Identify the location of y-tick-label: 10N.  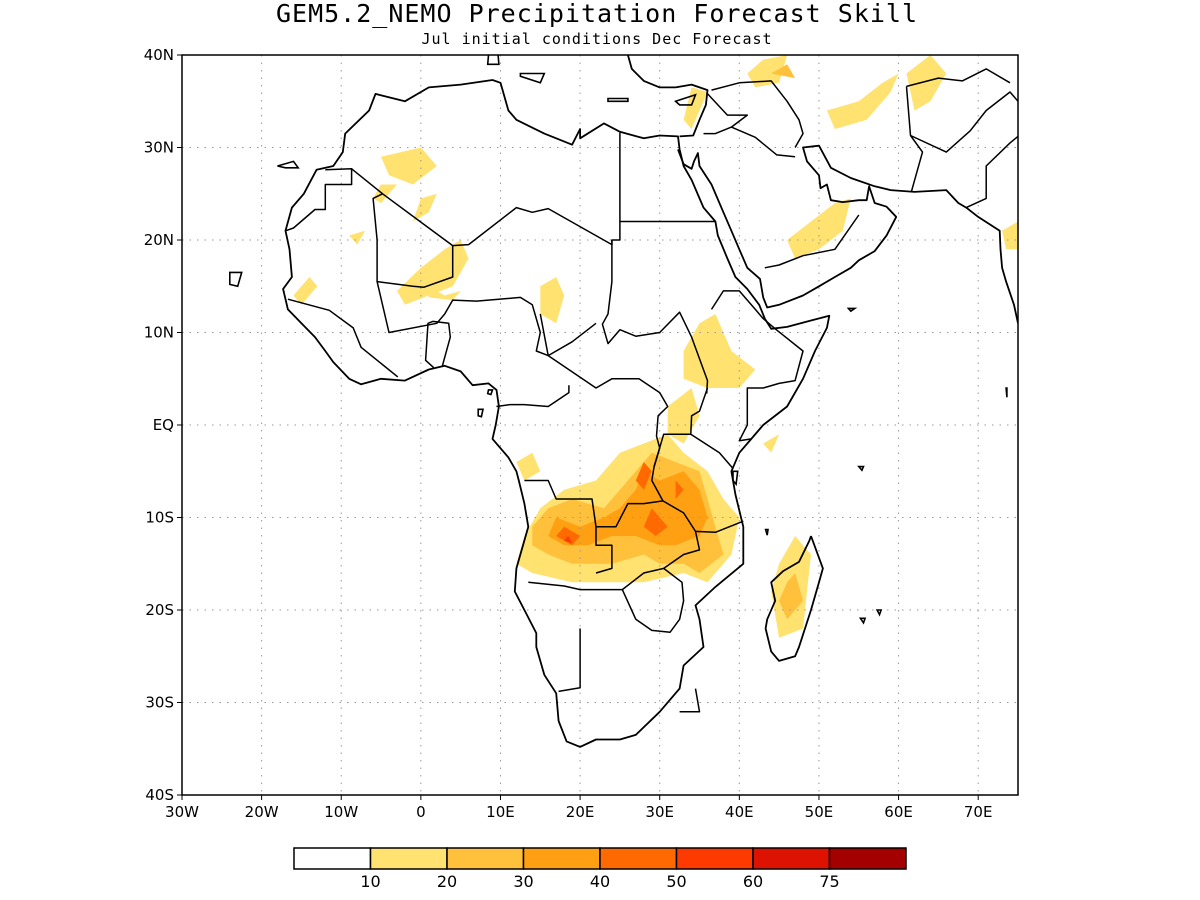
(159, 333).